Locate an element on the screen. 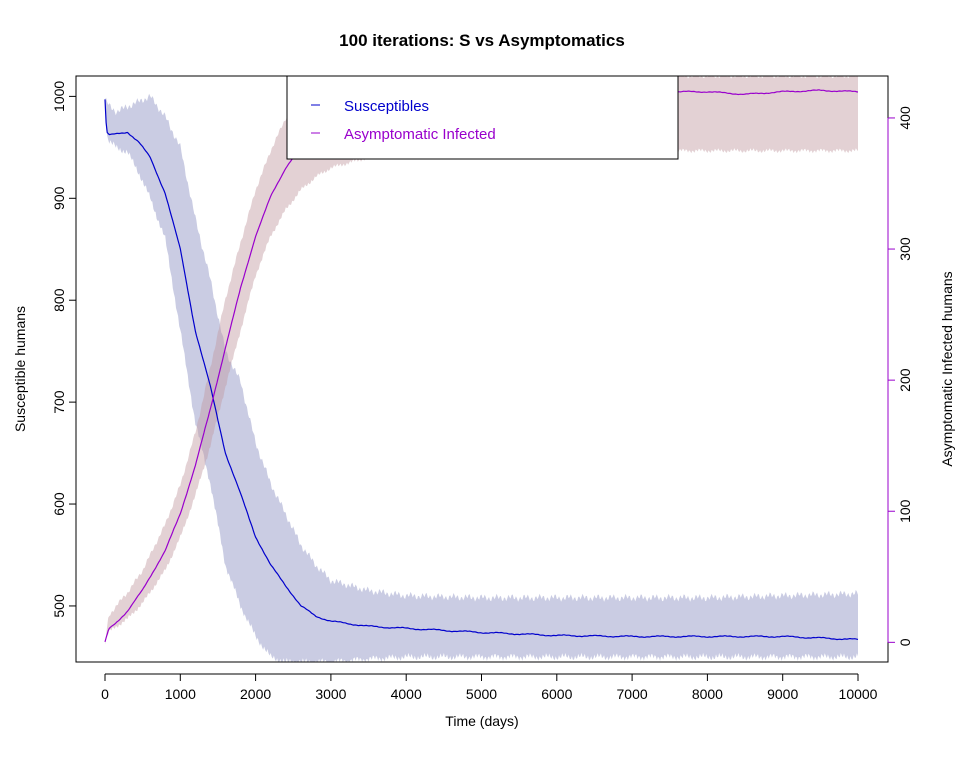 This screenshot has height=759, width=965. y-right-tick-label: 200 is located at coordinates (905, 380).